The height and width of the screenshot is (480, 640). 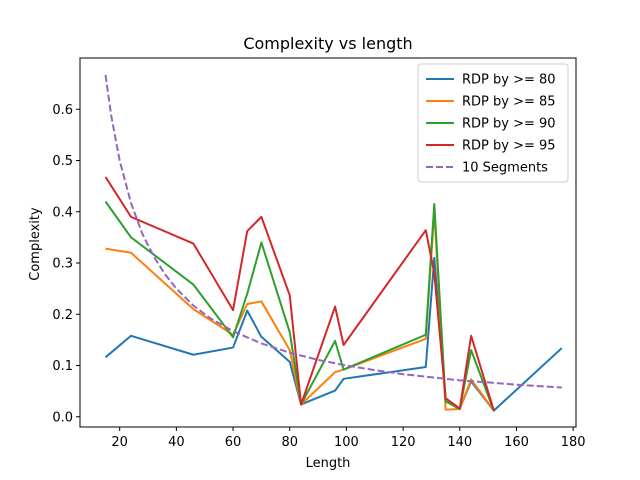 I want to click on legend-box, so click(x=493, y=123).